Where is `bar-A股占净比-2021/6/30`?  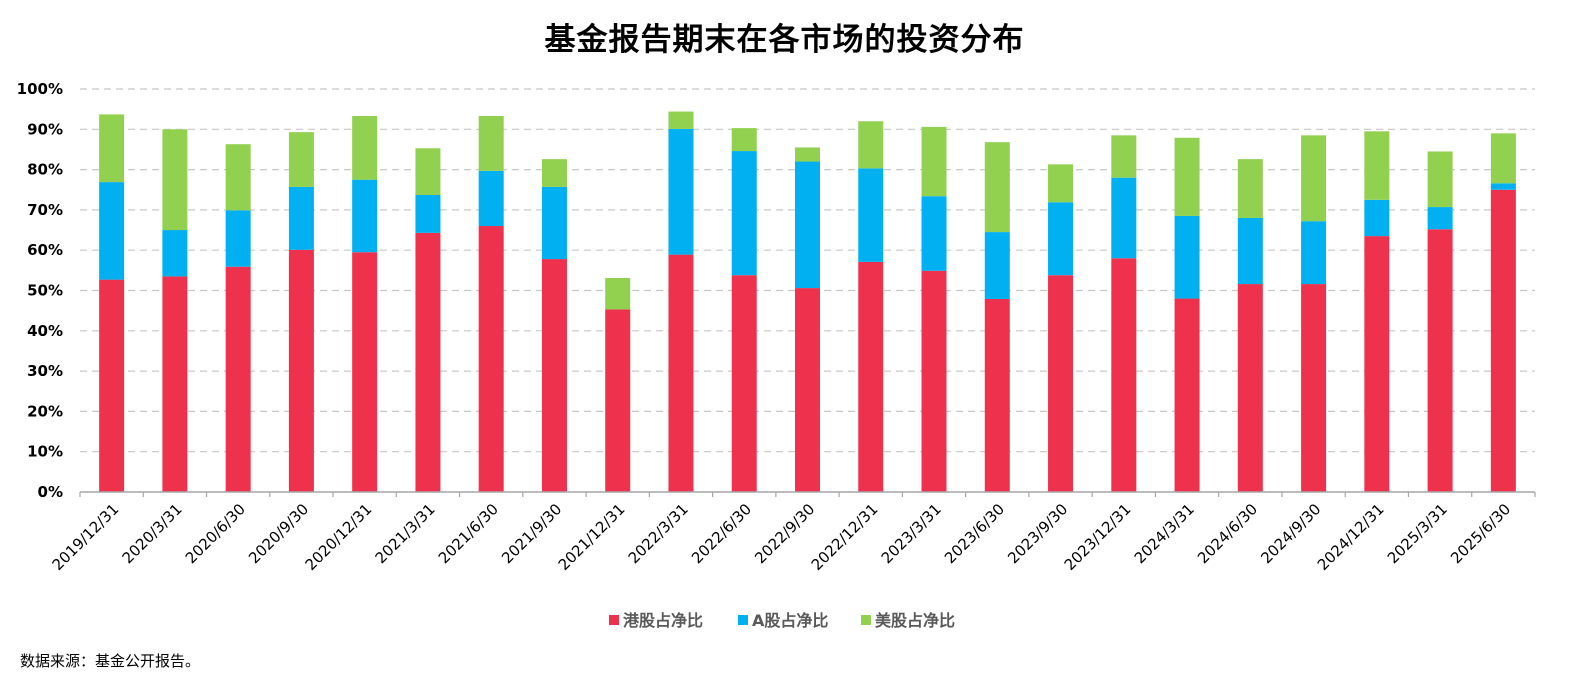 bar-A股占净比-2021/6/30 is located at coordinates (491, 198).